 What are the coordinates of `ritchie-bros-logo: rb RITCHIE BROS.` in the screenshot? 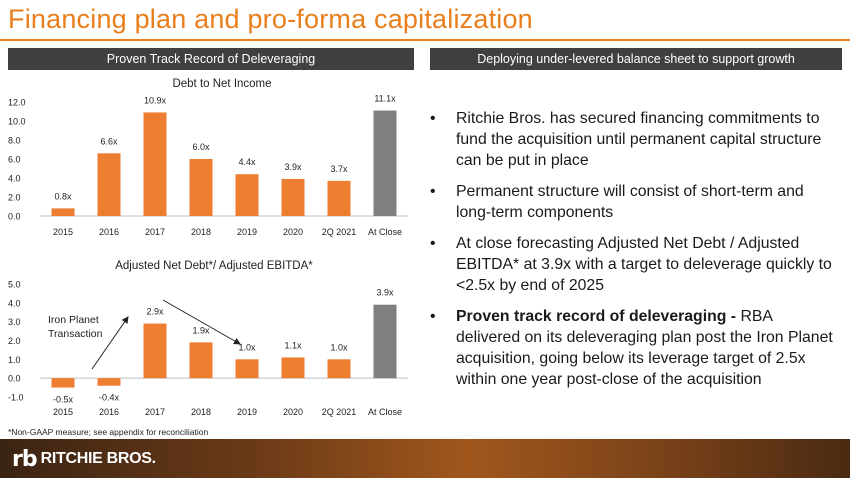 It's located at (84, 459).